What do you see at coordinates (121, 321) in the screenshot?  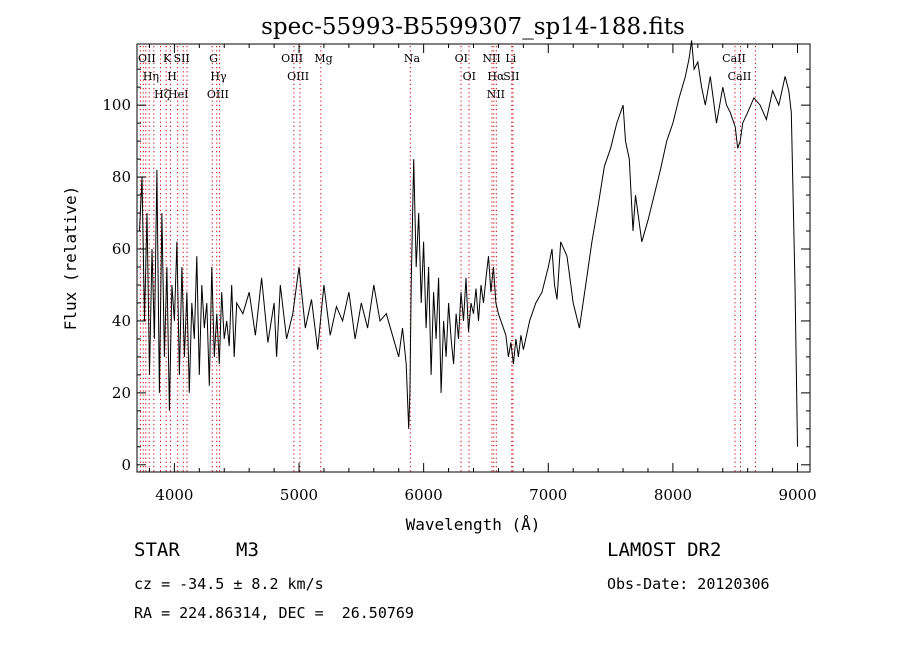 I see `y-tick-label: 40` at bounding box center [121, 321].